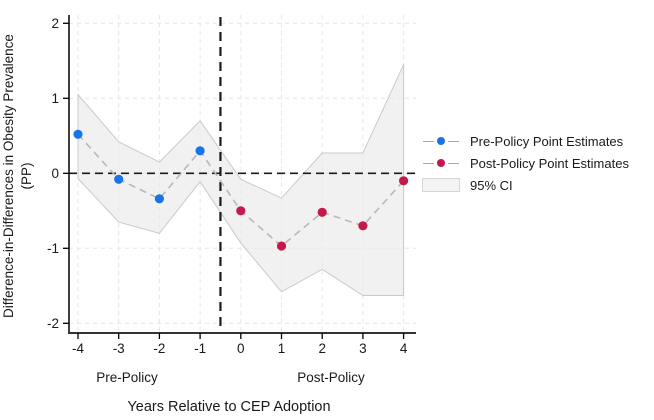  What do you see at coordinates (549, 163) in the screenshot?
I see `legend-label-post-policy: Post-Policy Point Estimates` at bounding box center [549, 163].